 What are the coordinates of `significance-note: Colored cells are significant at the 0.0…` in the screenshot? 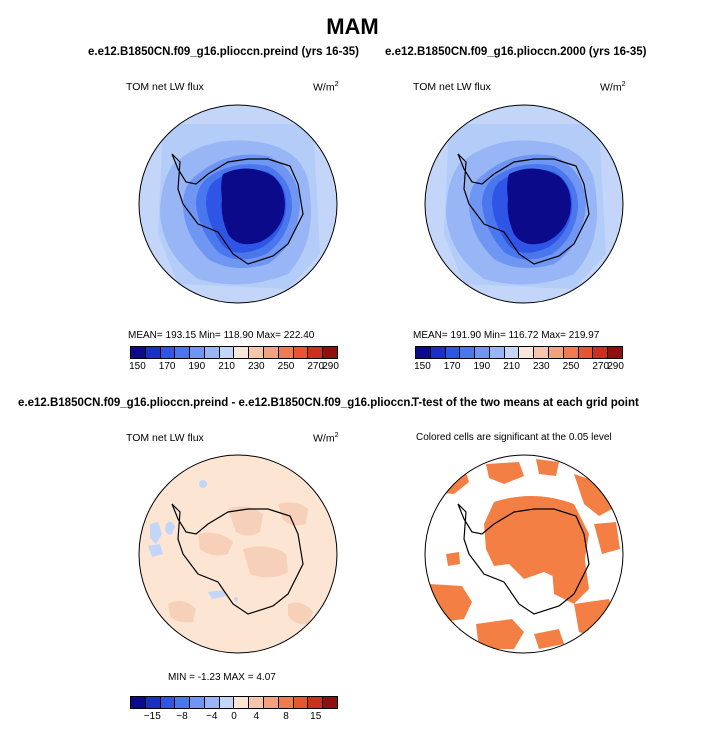 It's located at (514, 437).